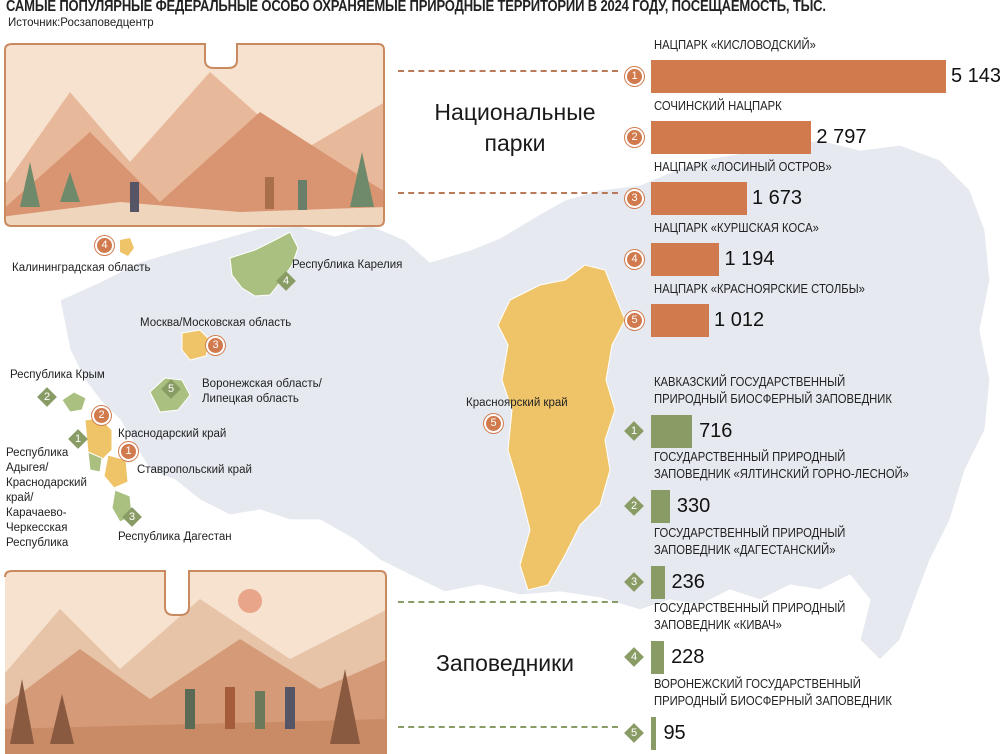 This screenshot has height=754, width=1000. Describe the element at coordinates (194, 470) in the screenshot. I see `map-label-stavropol: Ставропольский край` at that location.